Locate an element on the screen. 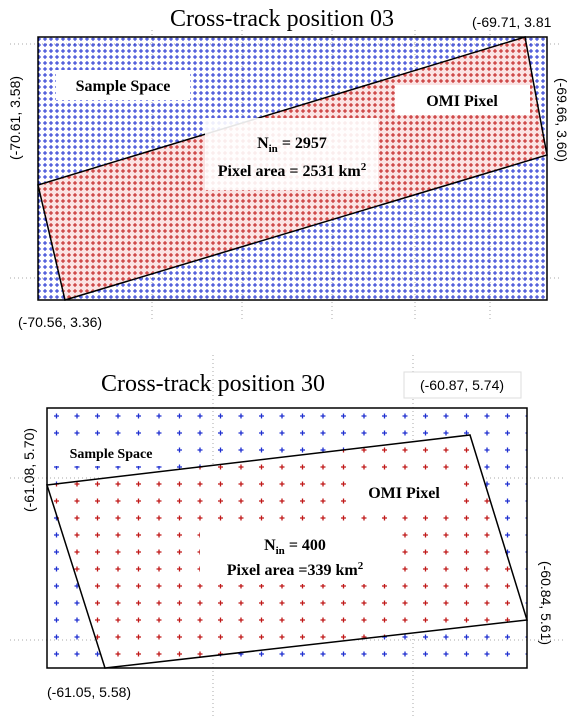  pixel-area: Pixel area = 2531 km2 is located at coordinates (292, 170).